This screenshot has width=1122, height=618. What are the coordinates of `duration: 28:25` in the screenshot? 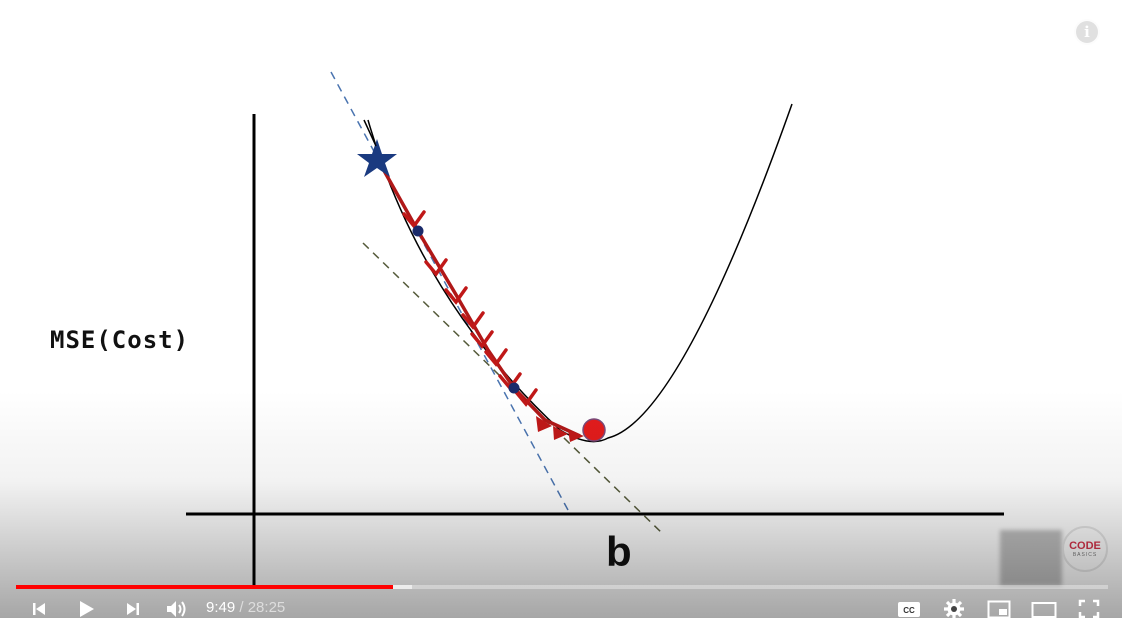 It's located at (266, 607).